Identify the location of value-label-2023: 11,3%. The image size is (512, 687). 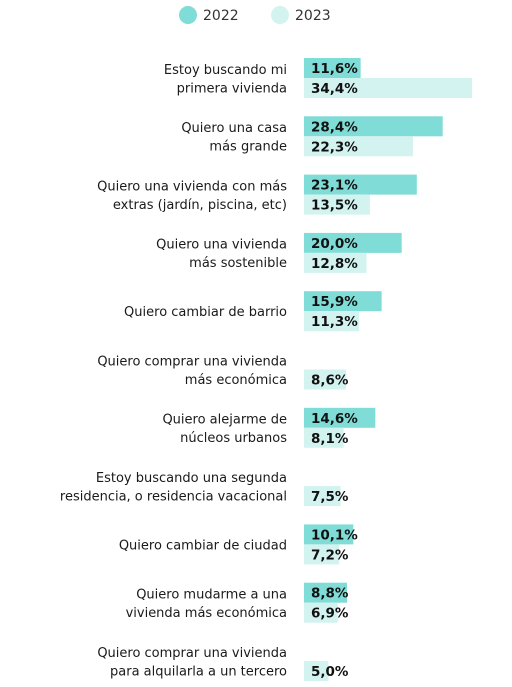
(334, 322).